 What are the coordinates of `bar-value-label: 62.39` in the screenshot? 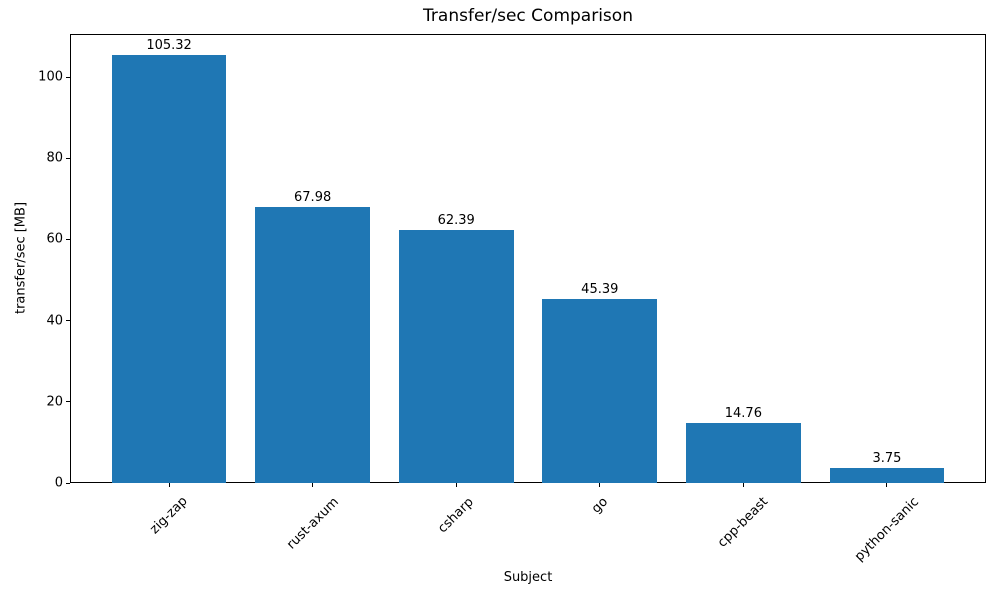 It's located at (456, 220).